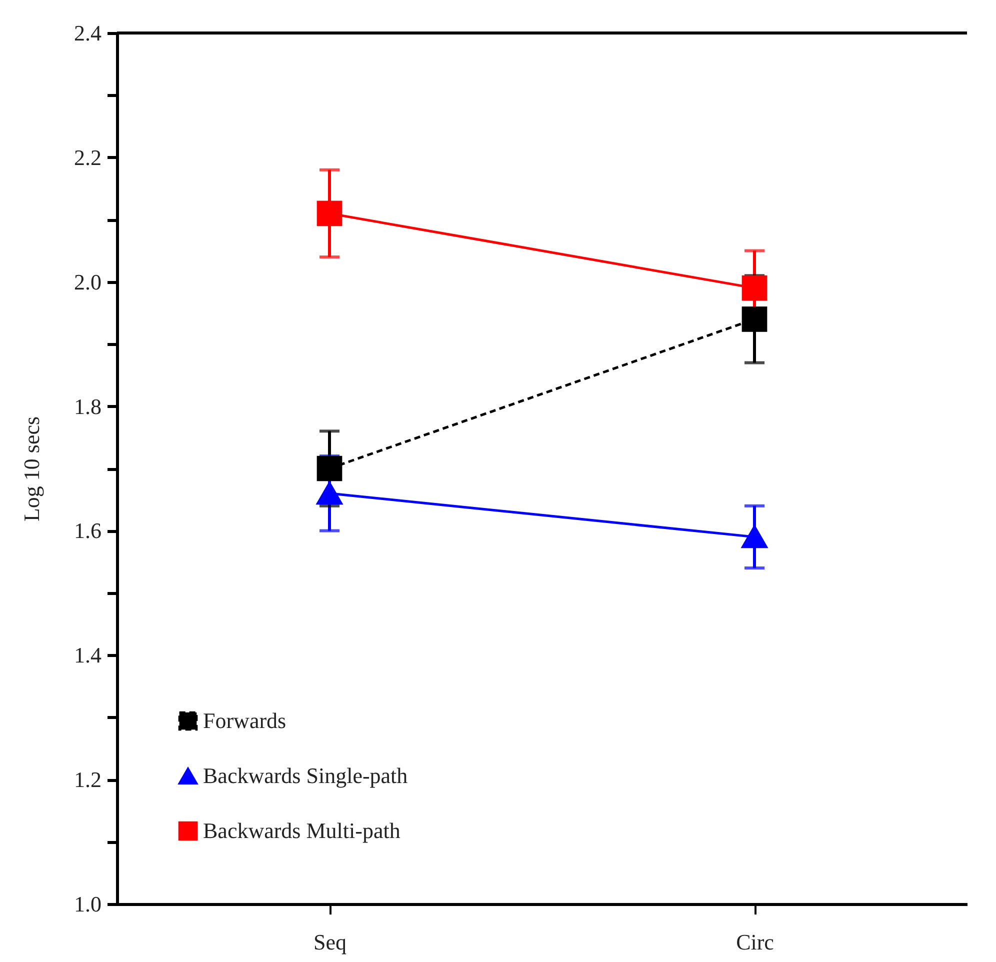 The height and width of the screenshot is (962, 996). I want to click on y-tick-label: 1.0, so click(88, 904).